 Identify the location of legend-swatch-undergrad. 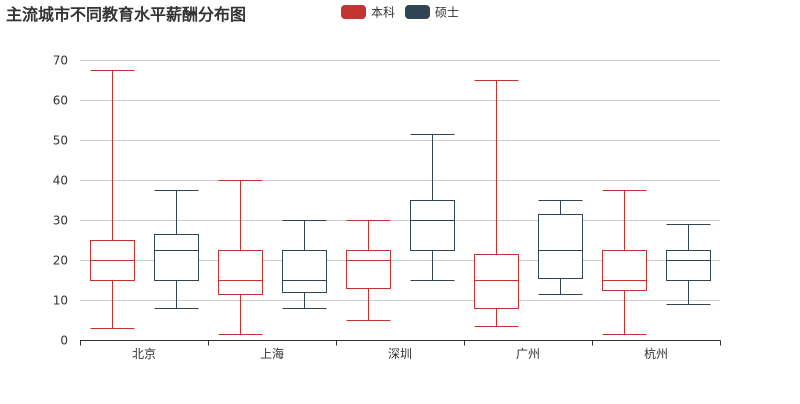
(353, 12).